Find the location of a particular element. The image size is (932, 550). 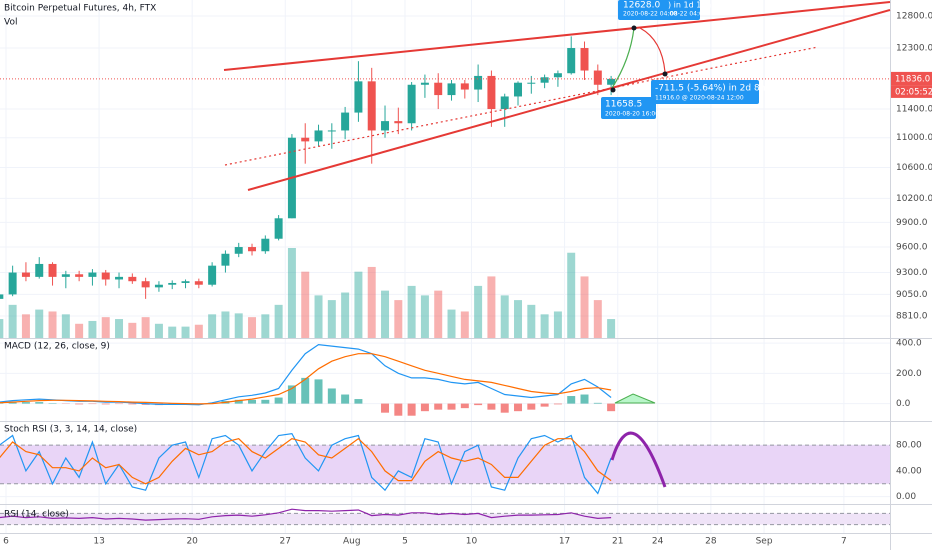

x-tick-label: Sep is located at coordinates (764, 542).